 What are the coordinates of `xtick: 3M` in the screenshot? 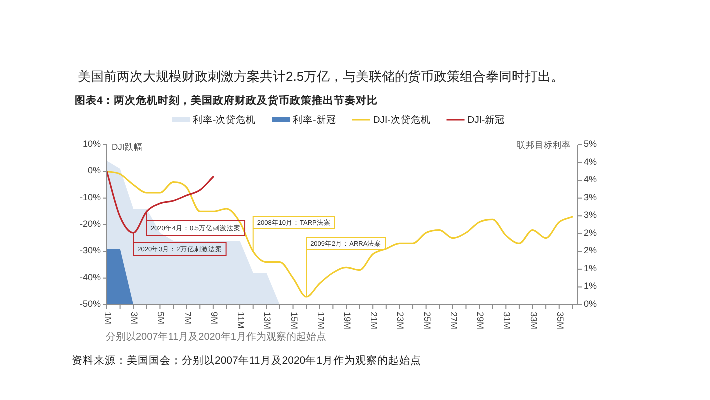 It's located at (134, 318).